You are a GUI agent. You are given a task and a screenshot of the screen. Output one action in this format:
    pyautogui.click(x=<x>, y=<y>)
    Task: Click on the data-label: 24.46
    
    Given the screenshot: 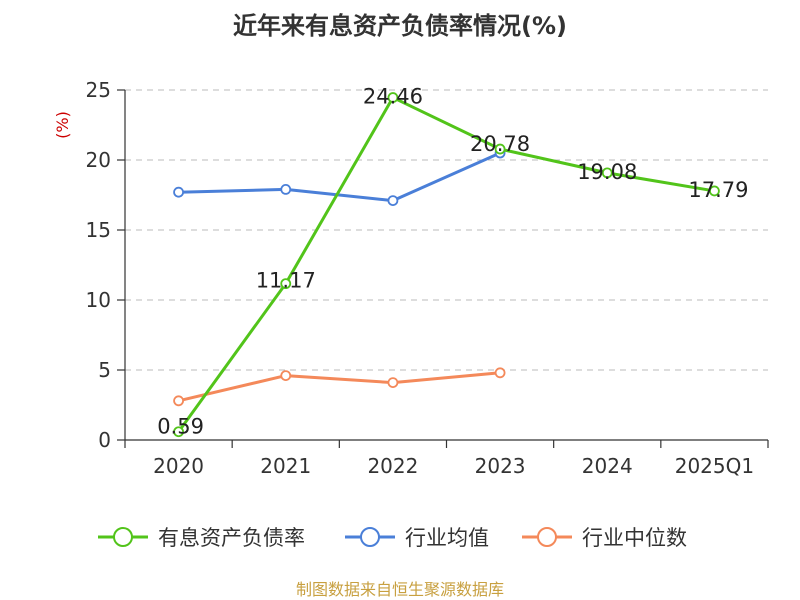 What is the action you would take?
    pyautogui.click(x=393, y=97)
    